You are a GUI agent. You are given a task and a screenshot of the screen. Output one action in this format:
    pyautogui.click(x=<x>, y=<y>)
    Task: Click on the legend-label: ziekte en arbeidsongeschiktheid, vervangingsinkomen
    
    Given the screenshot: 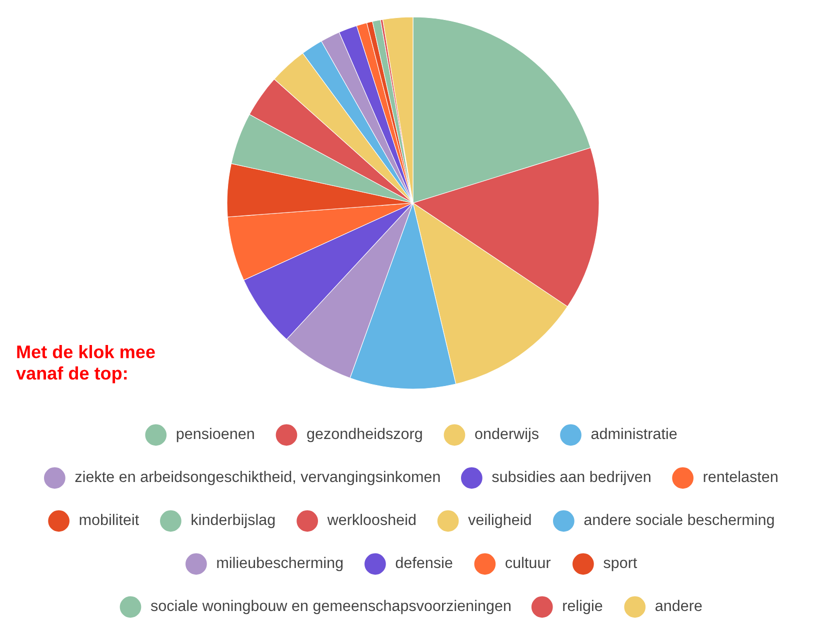 What is the action you would take?
    pyautogui.click(x=257, y=478)
    